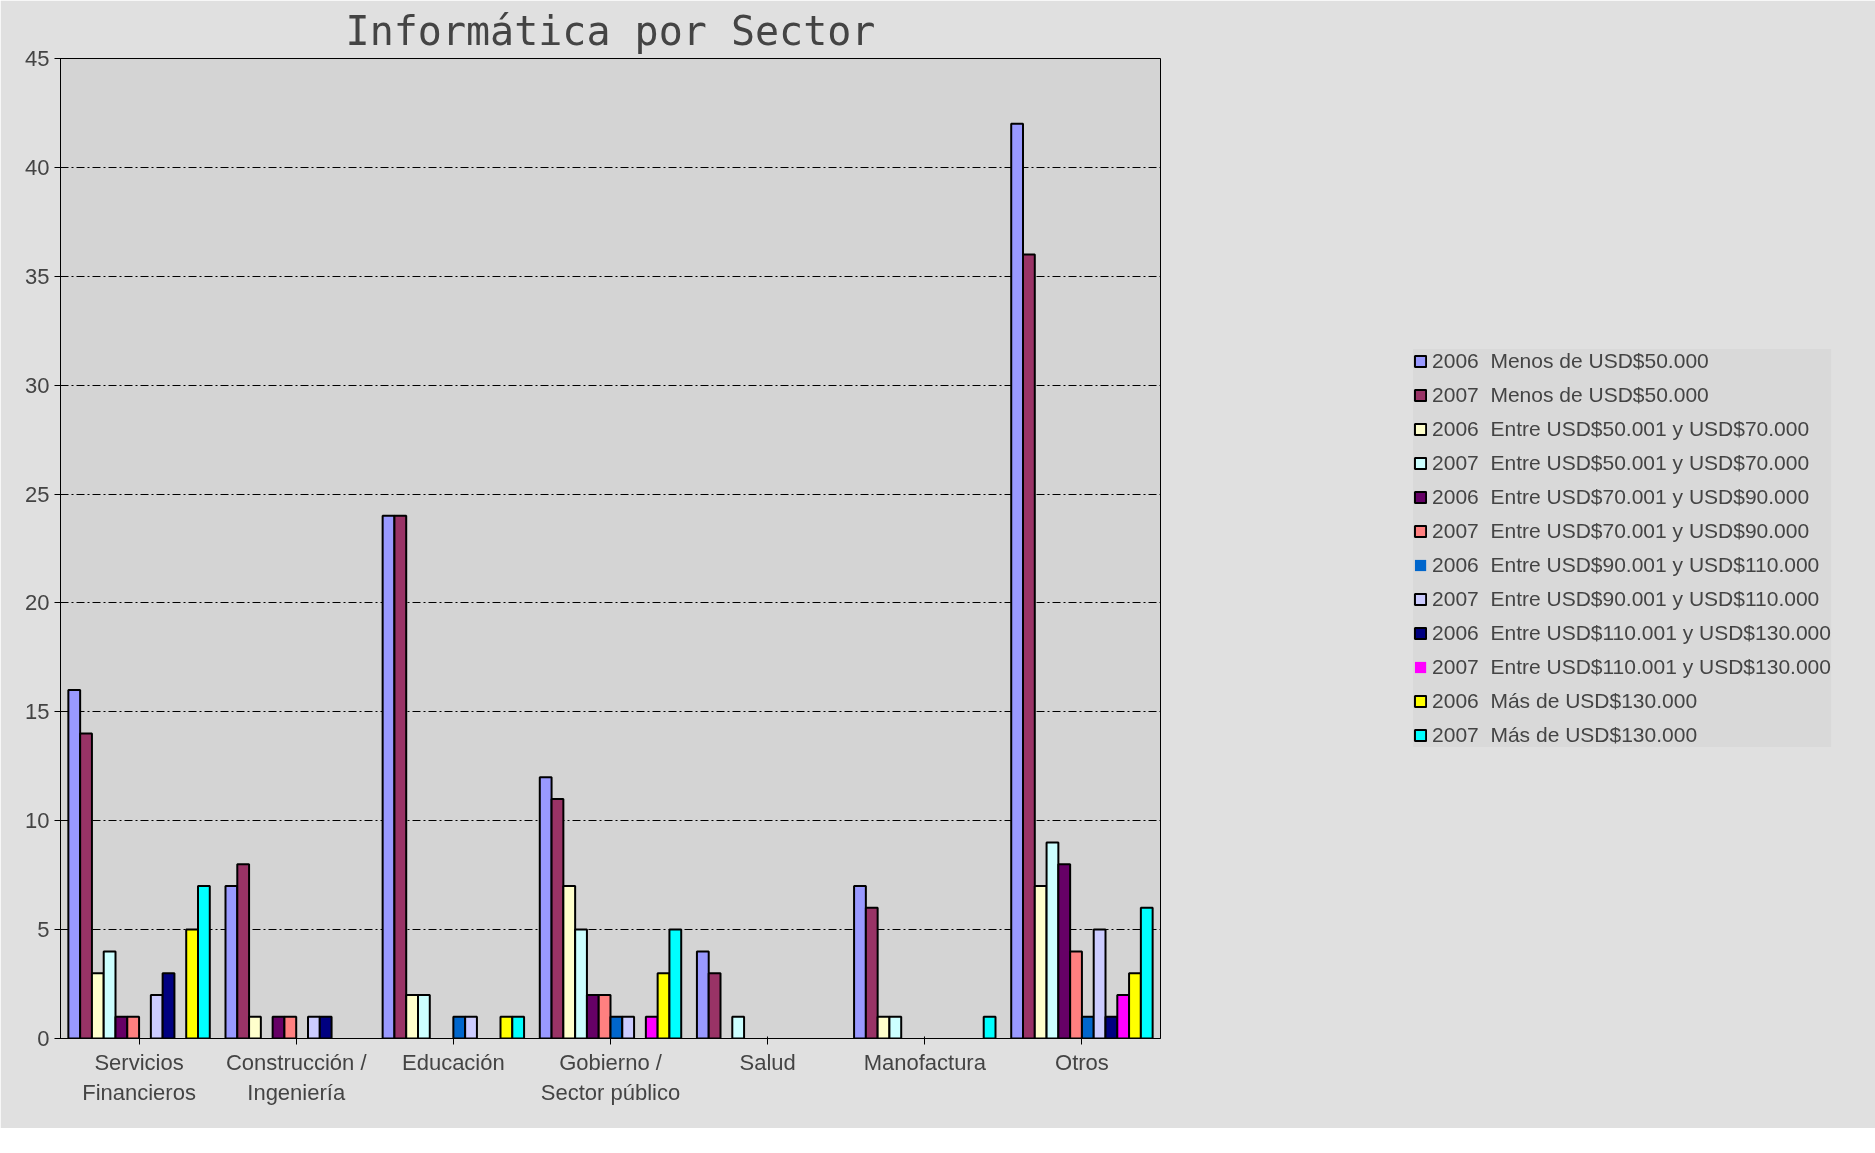 The image size is (1875, 1153). What do you see at coordinates (1082, 1062) in the screenshot?
I see `x-tick-label: Otros` at bounding box center [1082, 1062].